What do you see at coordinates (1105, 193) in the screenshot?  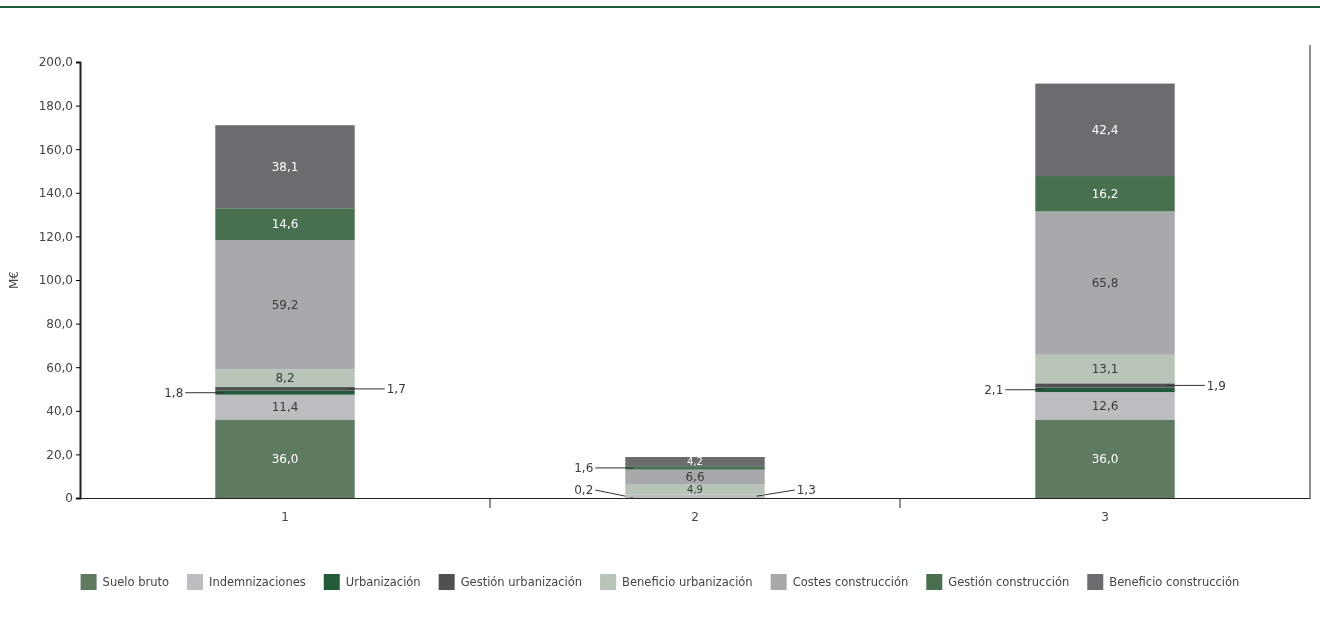 I see `data-label: 16,2` at bounding box center [1105, 193].